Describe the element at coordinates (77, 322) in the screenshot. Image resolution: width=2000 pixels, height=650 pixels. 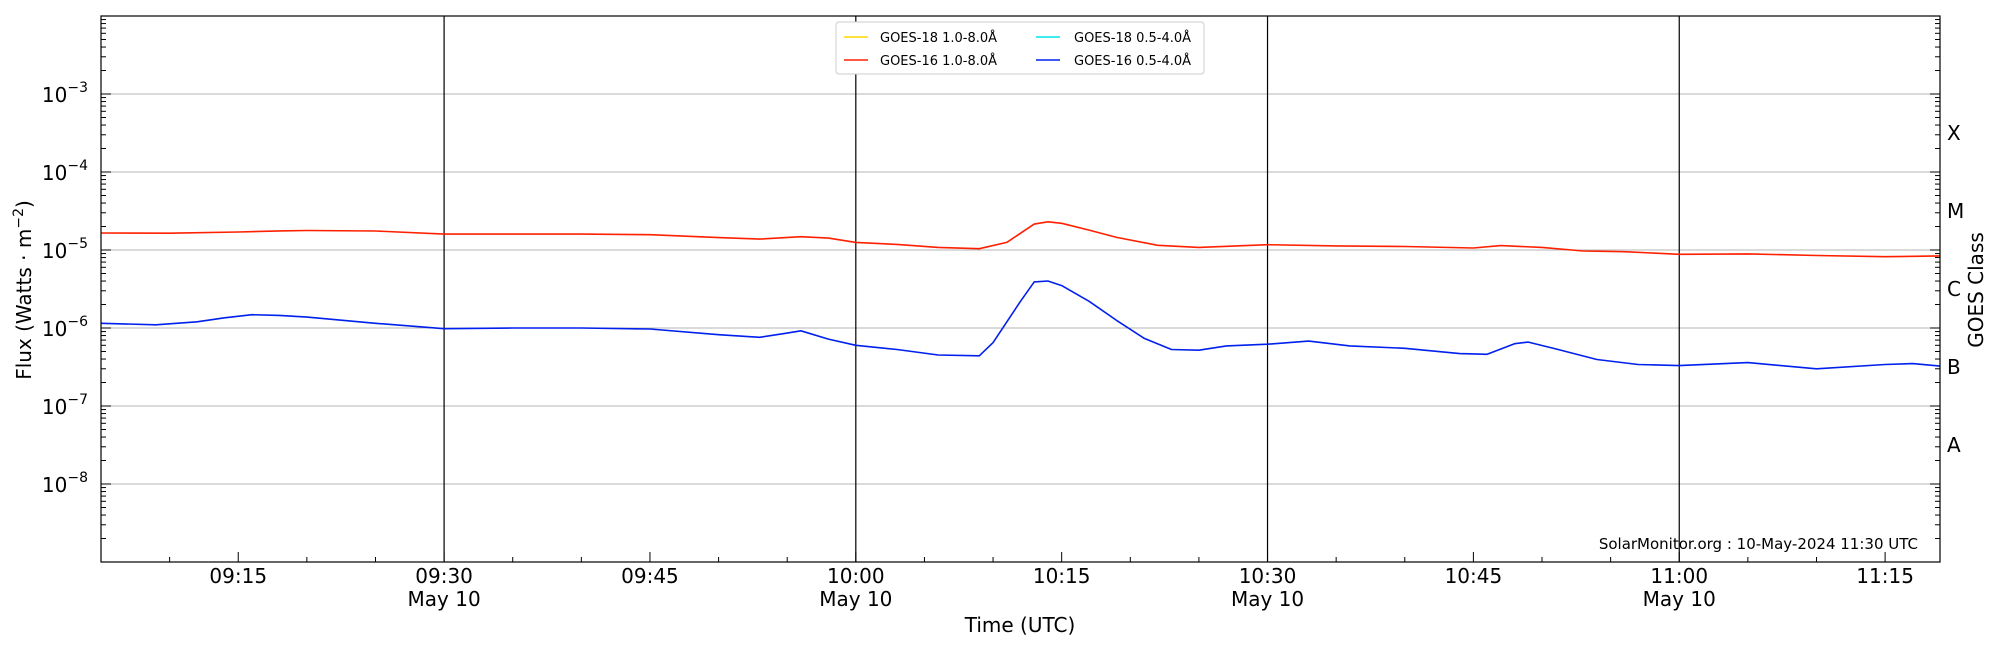
I see `y-tick-label-exponent: −6` at that location.